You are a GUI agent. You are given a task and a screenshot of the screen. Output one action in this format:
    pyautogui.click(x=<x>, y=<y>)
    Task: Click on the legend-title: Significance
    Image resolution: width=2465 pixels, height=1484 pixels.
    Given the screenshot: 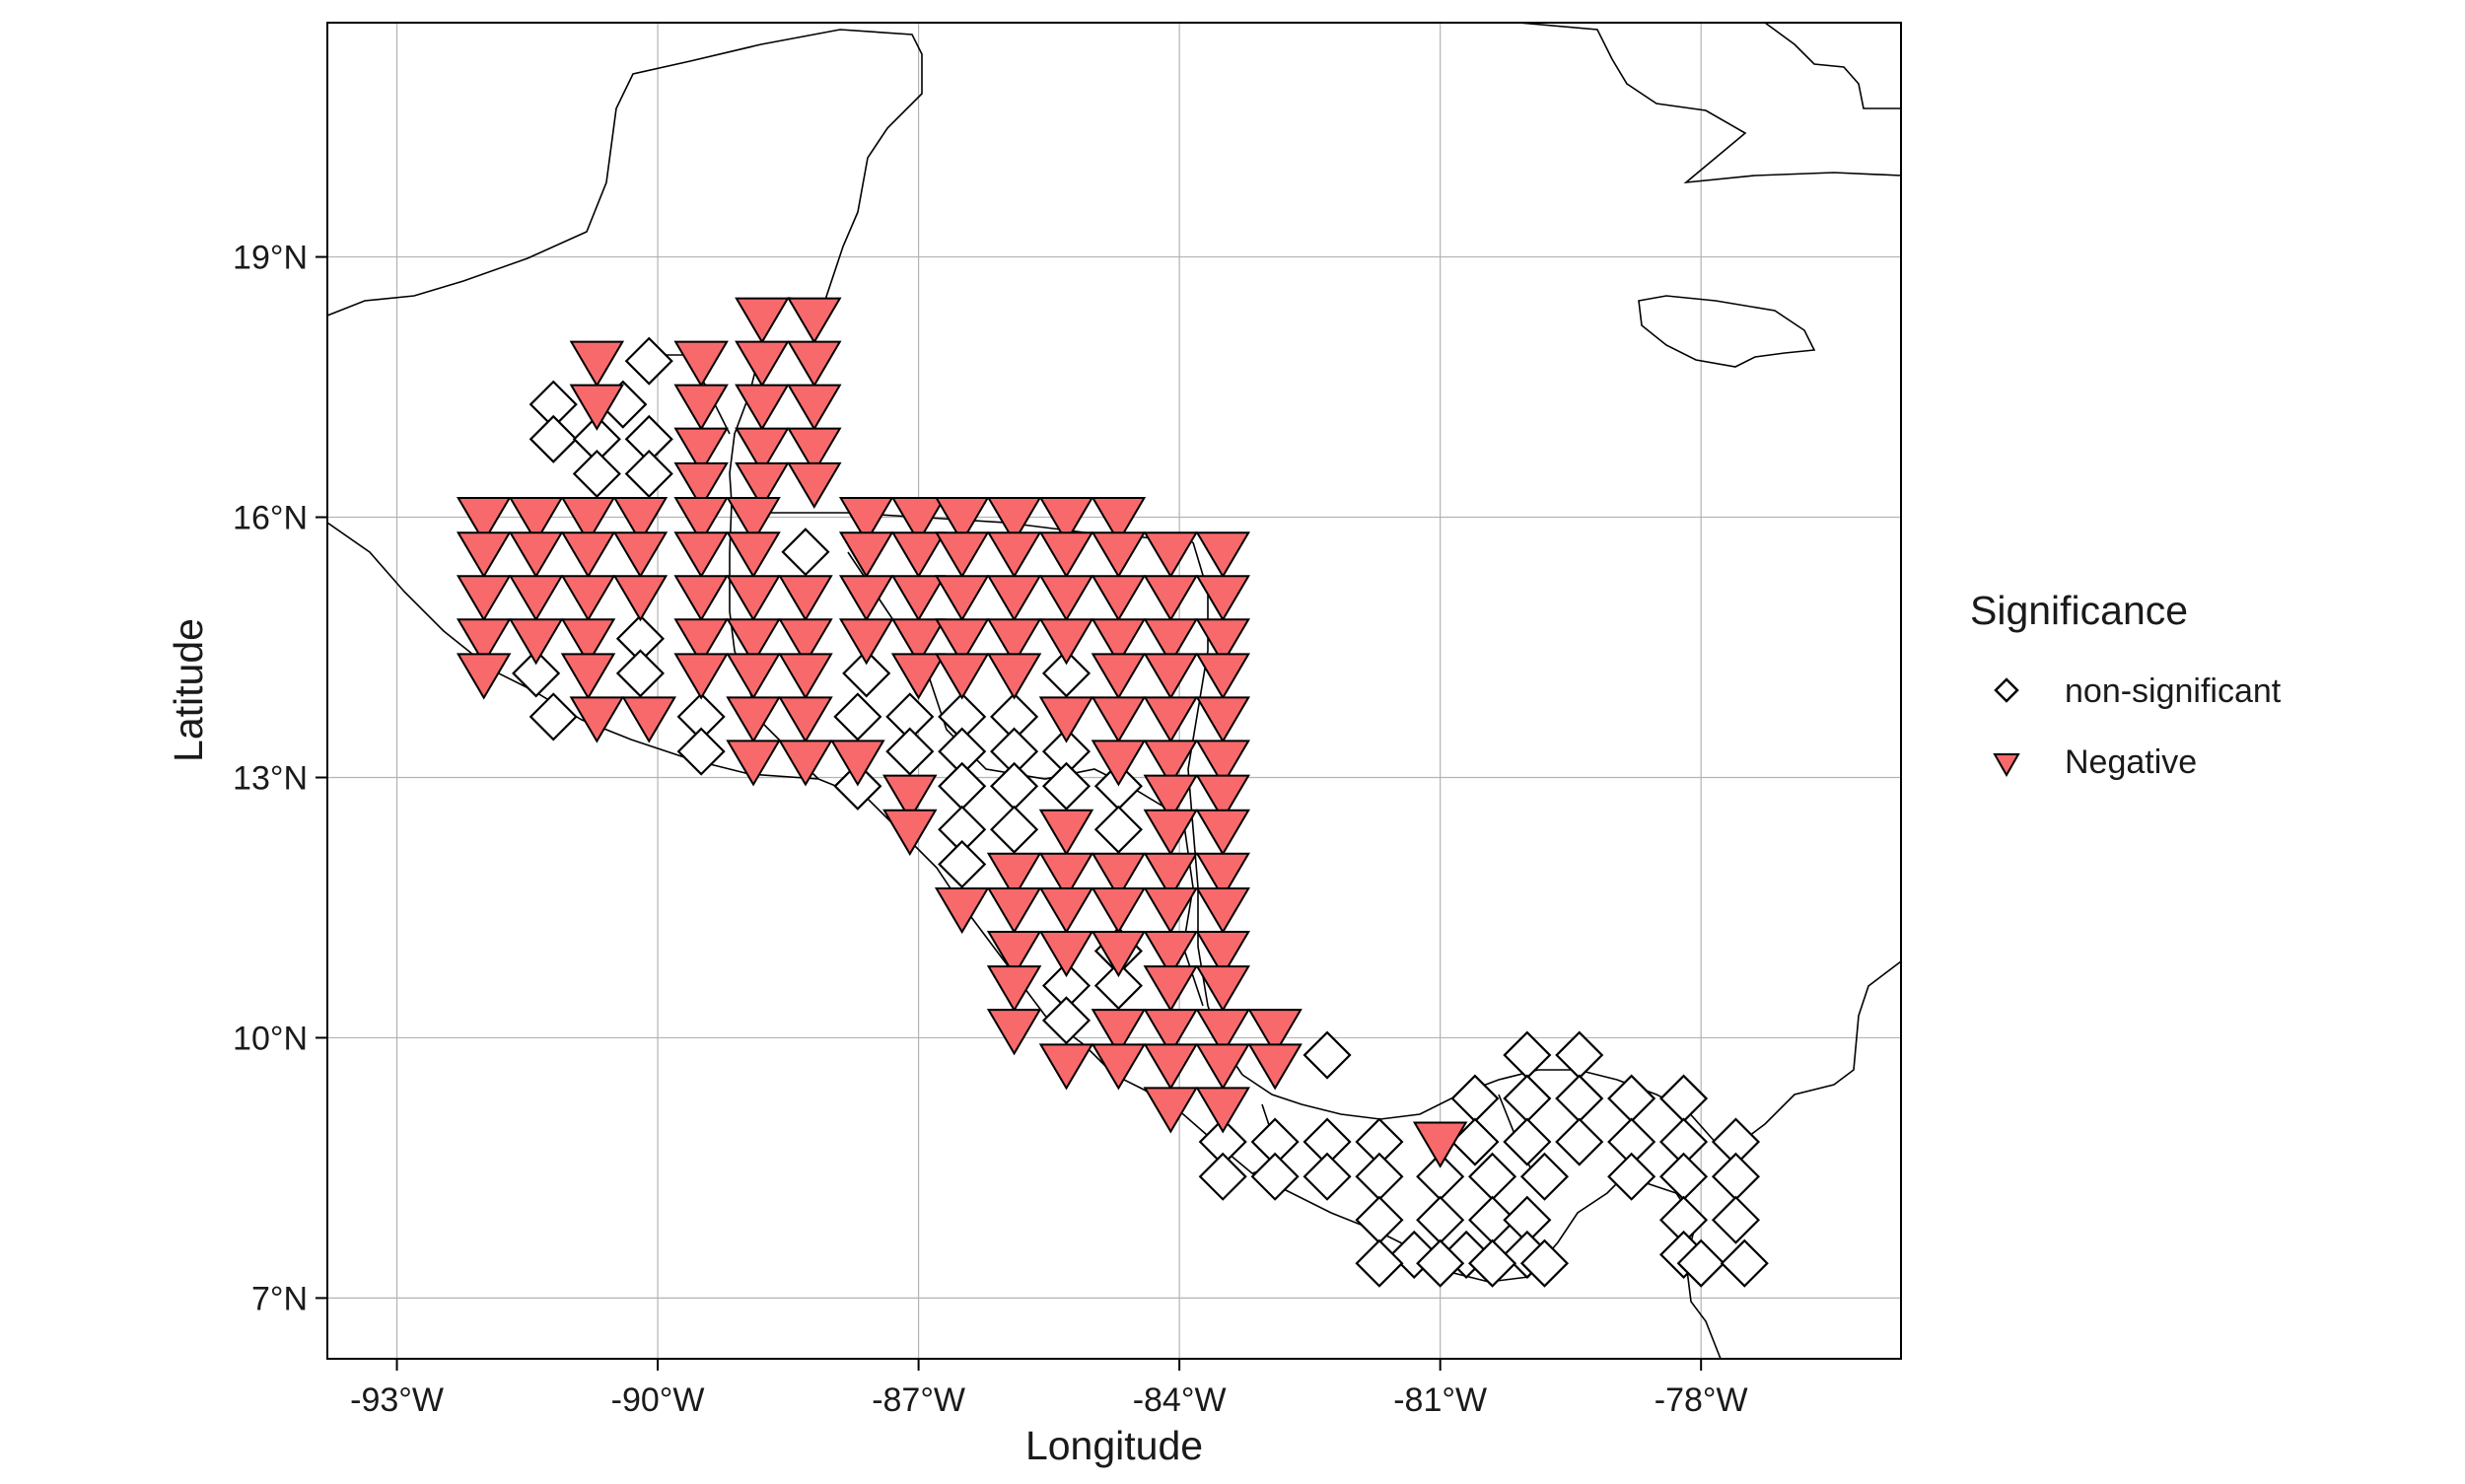 What is the action you would take?
    pyautogui.click(x=2079, y=610)
    